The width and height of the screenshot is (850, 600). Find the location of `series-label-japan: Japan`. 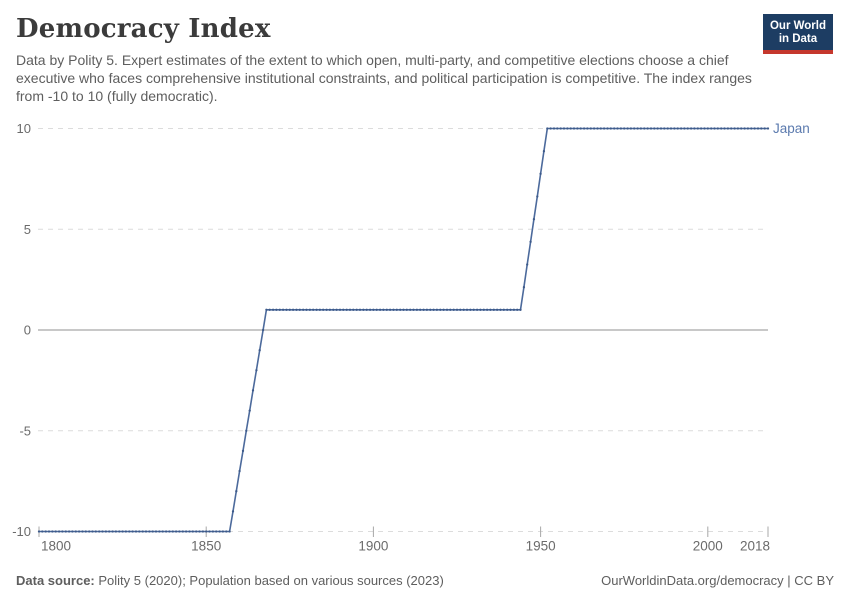

series-label-japan: Japan is located at coordinates (791, 128).